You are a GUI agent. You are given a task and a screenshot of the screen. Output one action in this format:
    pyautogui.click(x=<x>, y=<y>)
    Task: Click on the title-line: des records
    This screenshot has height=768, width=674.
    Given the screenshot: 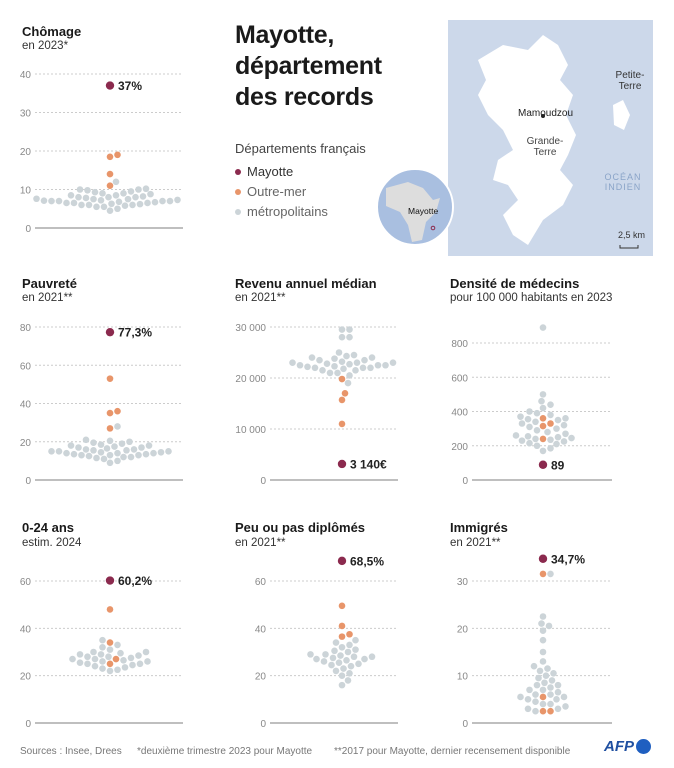 What is the action you would take?
    pyautogui.click(x=304, y=97)
    